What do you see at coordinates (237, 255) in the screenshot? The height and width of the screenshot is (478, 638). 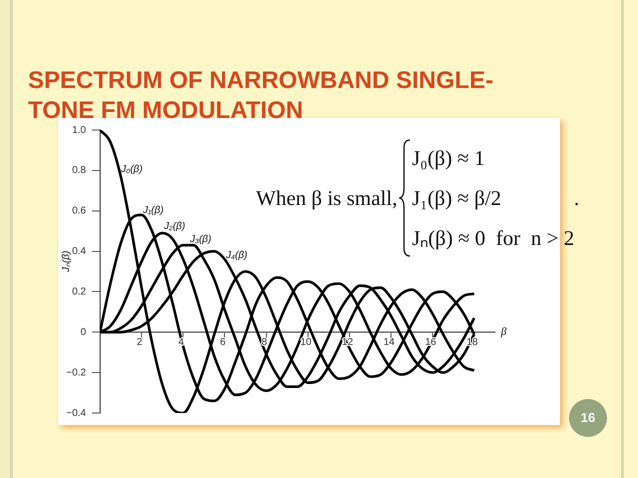 I see `annotation: J₄(β)` at bounding box center [237, 255].